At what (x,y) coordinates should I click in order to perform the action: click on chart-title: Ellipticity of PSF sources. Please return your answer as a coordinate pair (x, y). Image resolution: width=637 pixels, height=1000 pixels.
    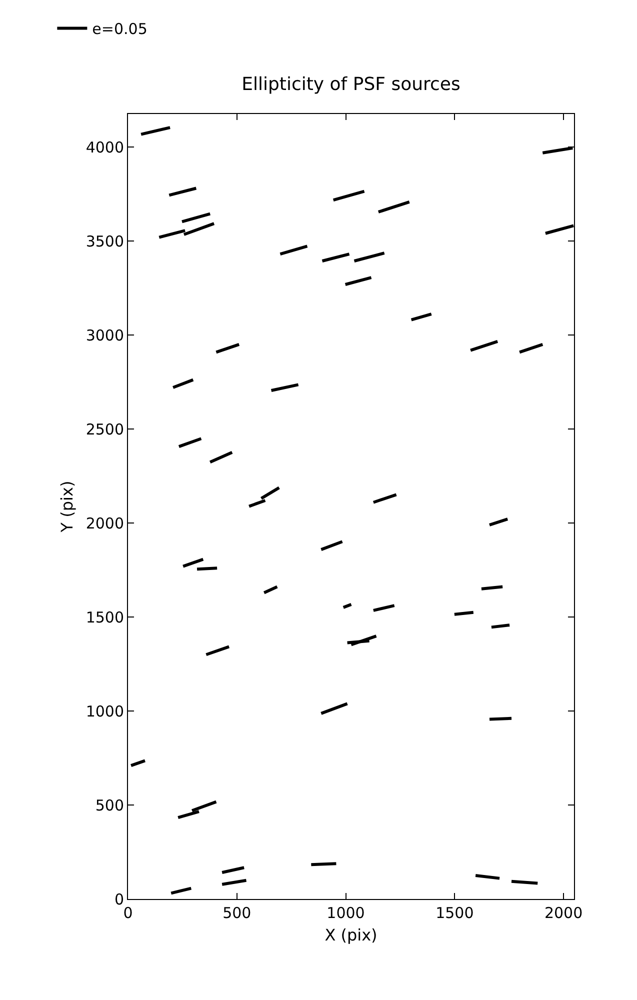
    Looking at the image, I should click on (351, 84).